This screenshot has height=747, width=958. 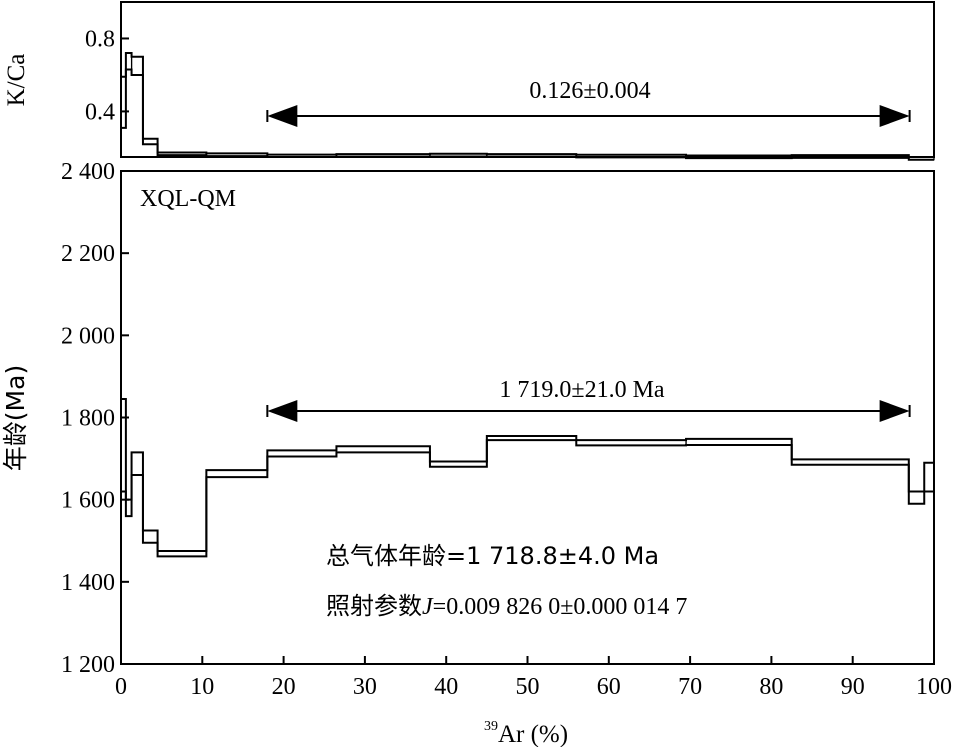 I want to click on kca-y-tick-label: 0.8, so click(x=100, y=39).